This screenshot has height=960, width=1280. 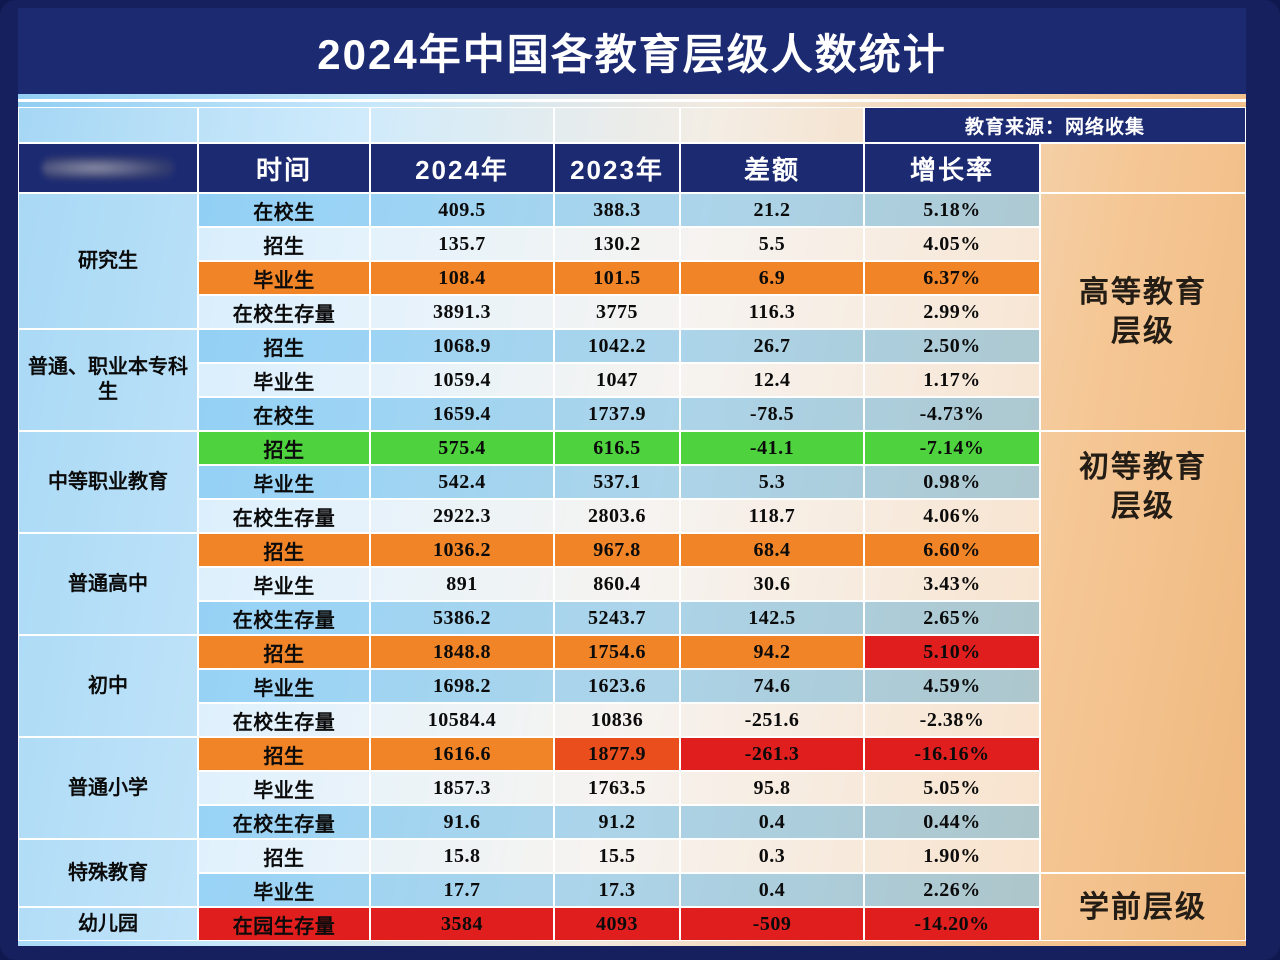 What do you see at coordinates (1055, 125) in the screenshot?
I see `source-note: 教育来源：网络收集` at bounding box center [1055, 125].